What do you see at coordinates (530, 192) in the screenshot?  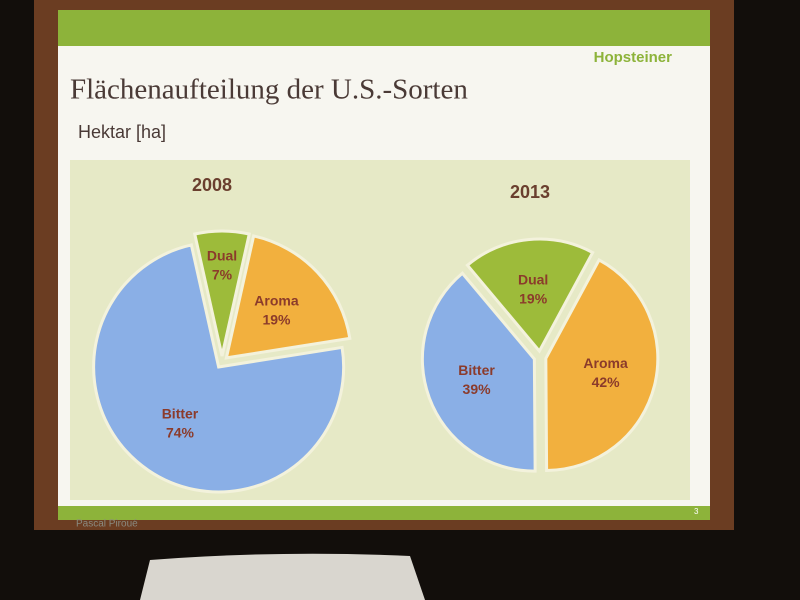 I see `chart-title: 2013` at bounding box center [530, 192].